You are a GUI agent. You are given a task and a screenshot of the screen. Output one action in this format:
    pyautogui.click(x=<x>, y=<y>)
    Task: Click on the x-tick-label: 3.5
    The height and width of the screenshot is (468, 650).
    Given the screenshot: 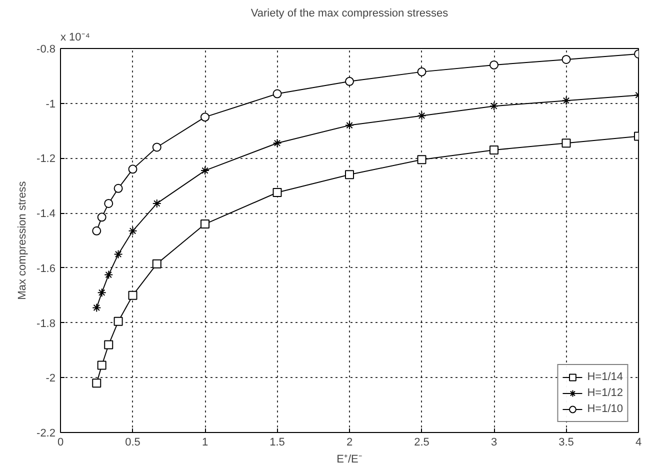 What is the action you would take?
    pyautogui.click(x=566, y=442)
    